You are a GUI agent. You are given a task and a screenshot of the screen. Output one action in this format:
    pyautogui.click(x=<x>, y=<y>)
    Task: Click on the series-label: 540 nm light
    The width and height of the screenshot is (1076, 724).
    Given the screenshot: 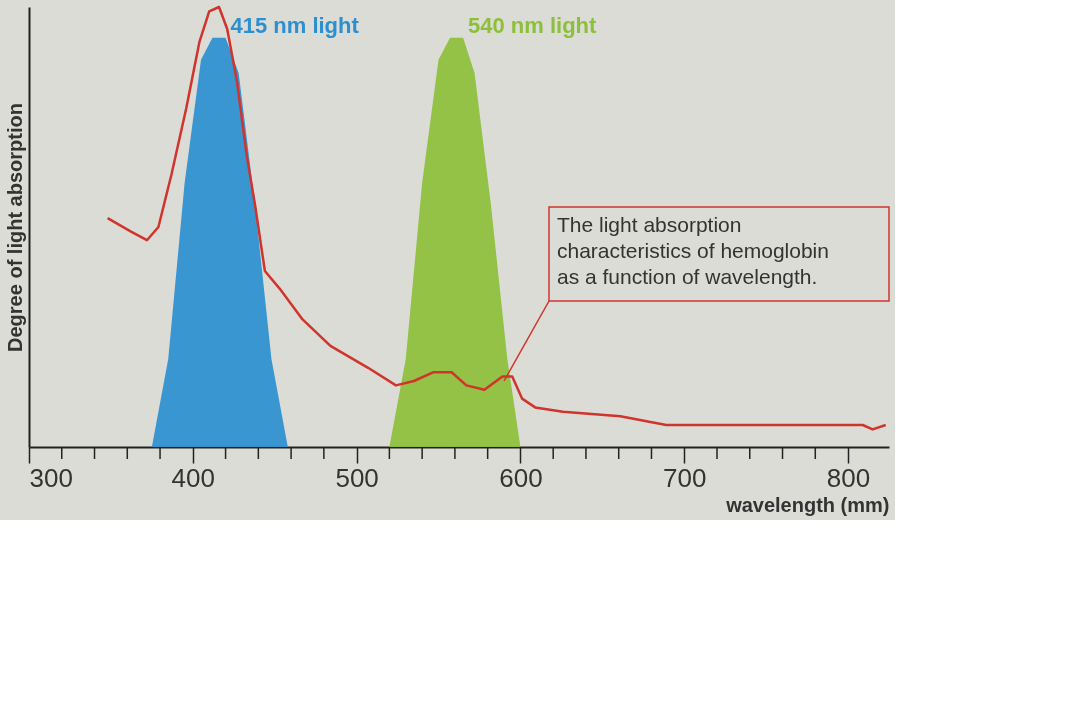 What is the action you would take?
    pyautogui.click(x=532, y=25)
    